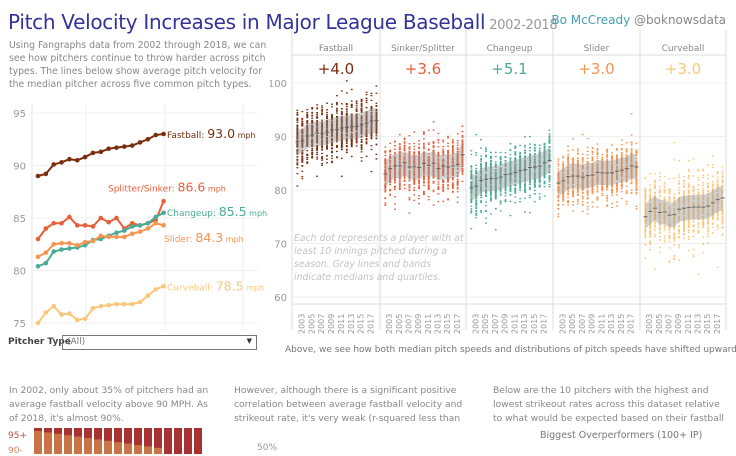  What do you see at coordinates (590, 20) in the screenshot?
I see `author-name: Bo McCready` at bounding box center [590, 20].